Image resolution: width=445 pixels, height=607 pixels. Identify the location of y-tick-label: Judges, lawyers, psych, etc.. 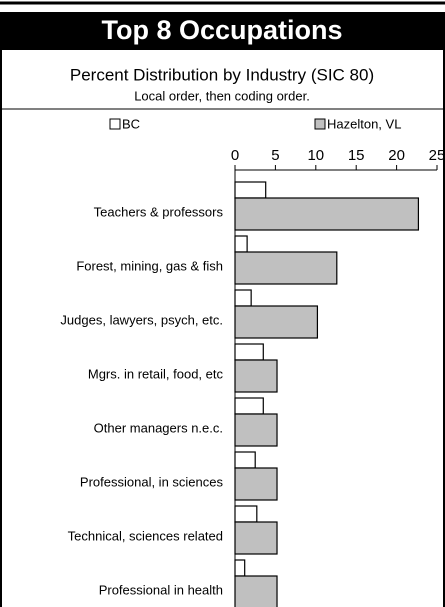
(141, 319).